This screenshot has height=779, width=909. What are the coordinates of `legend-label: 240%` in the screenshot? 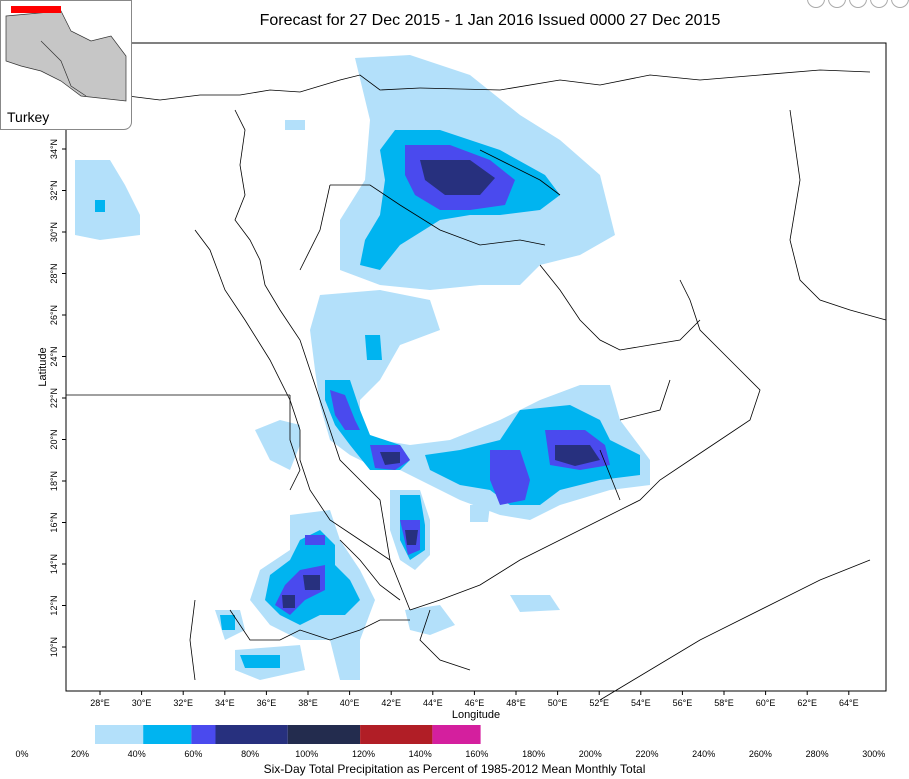 It's located at (704, 754).